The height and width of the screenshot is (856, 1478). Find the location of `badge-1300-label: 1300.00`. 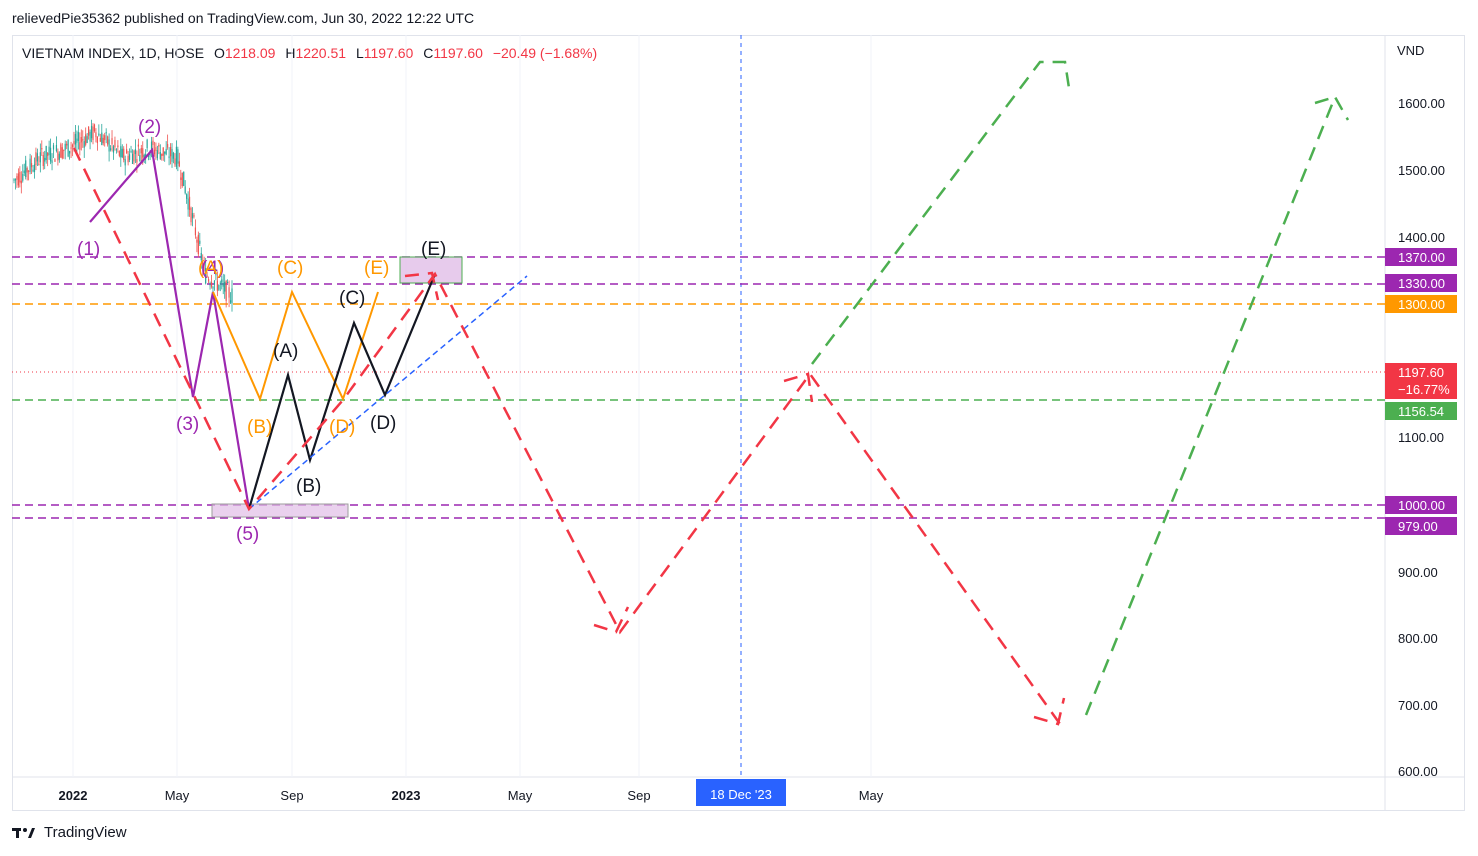

badge-1300-label: 1300.00 is located at coordinates (1421, 304).